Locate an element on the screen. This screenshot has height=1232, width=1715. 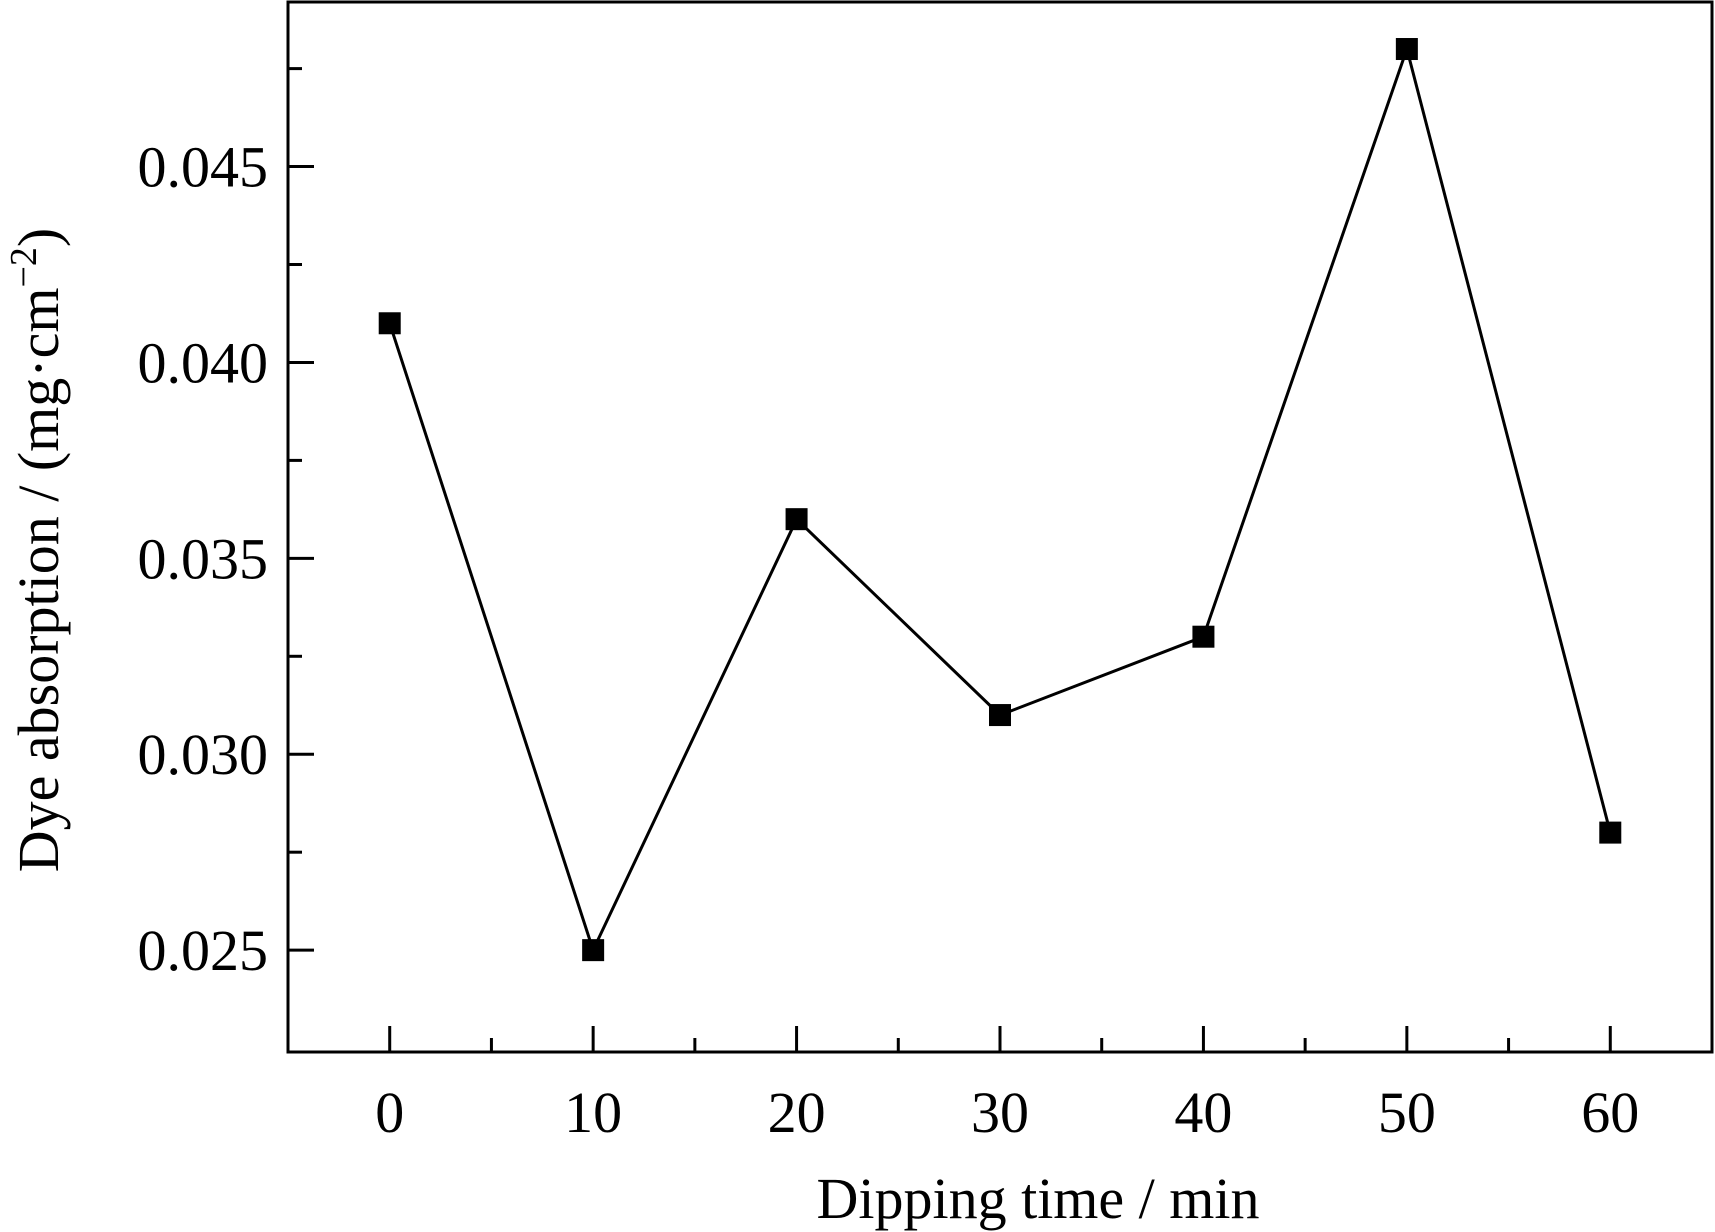
x-tick-label: 60 is located at coordinates (1610, 1112).